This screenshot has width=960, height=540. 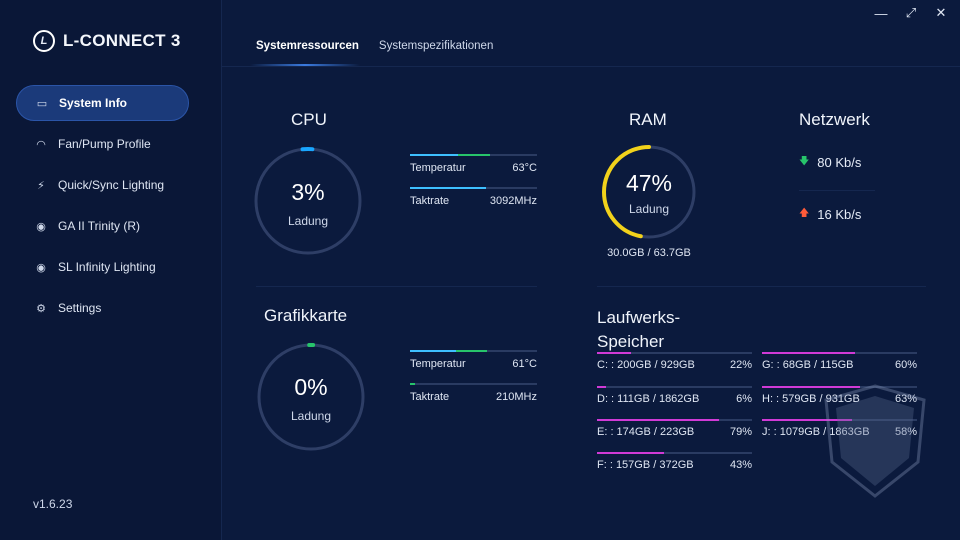 I want to click on drive-h-bar, so click(x=839, y=387).